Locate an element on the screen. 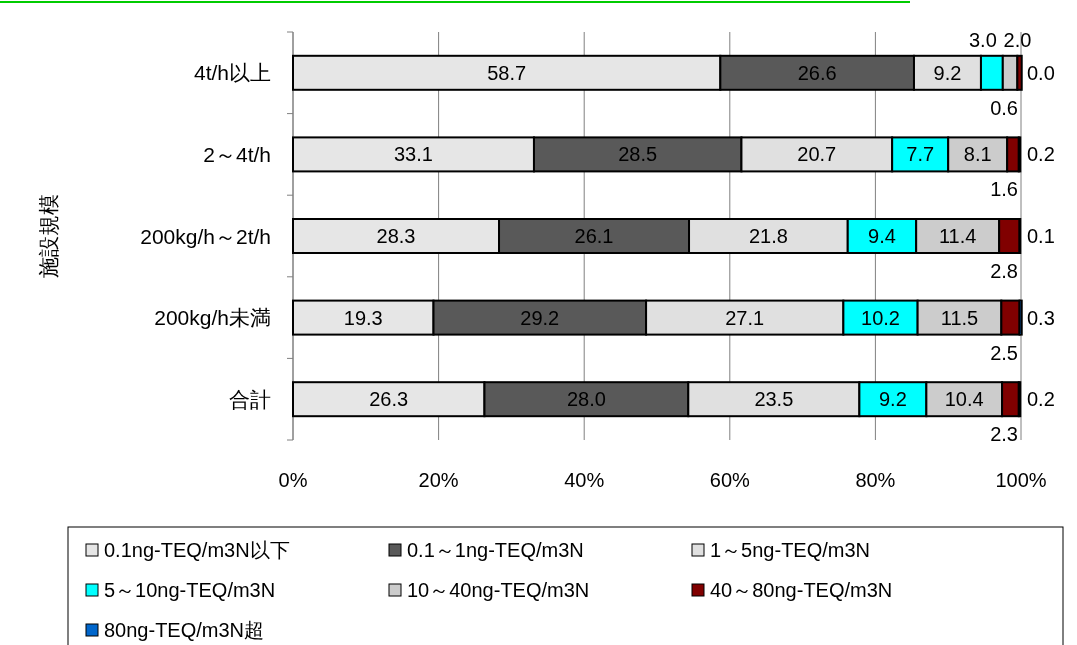 The width and height of the screenshot is (1077, 645). y-tick-label: 4t/h以上 is located at coordinates (232, 73).